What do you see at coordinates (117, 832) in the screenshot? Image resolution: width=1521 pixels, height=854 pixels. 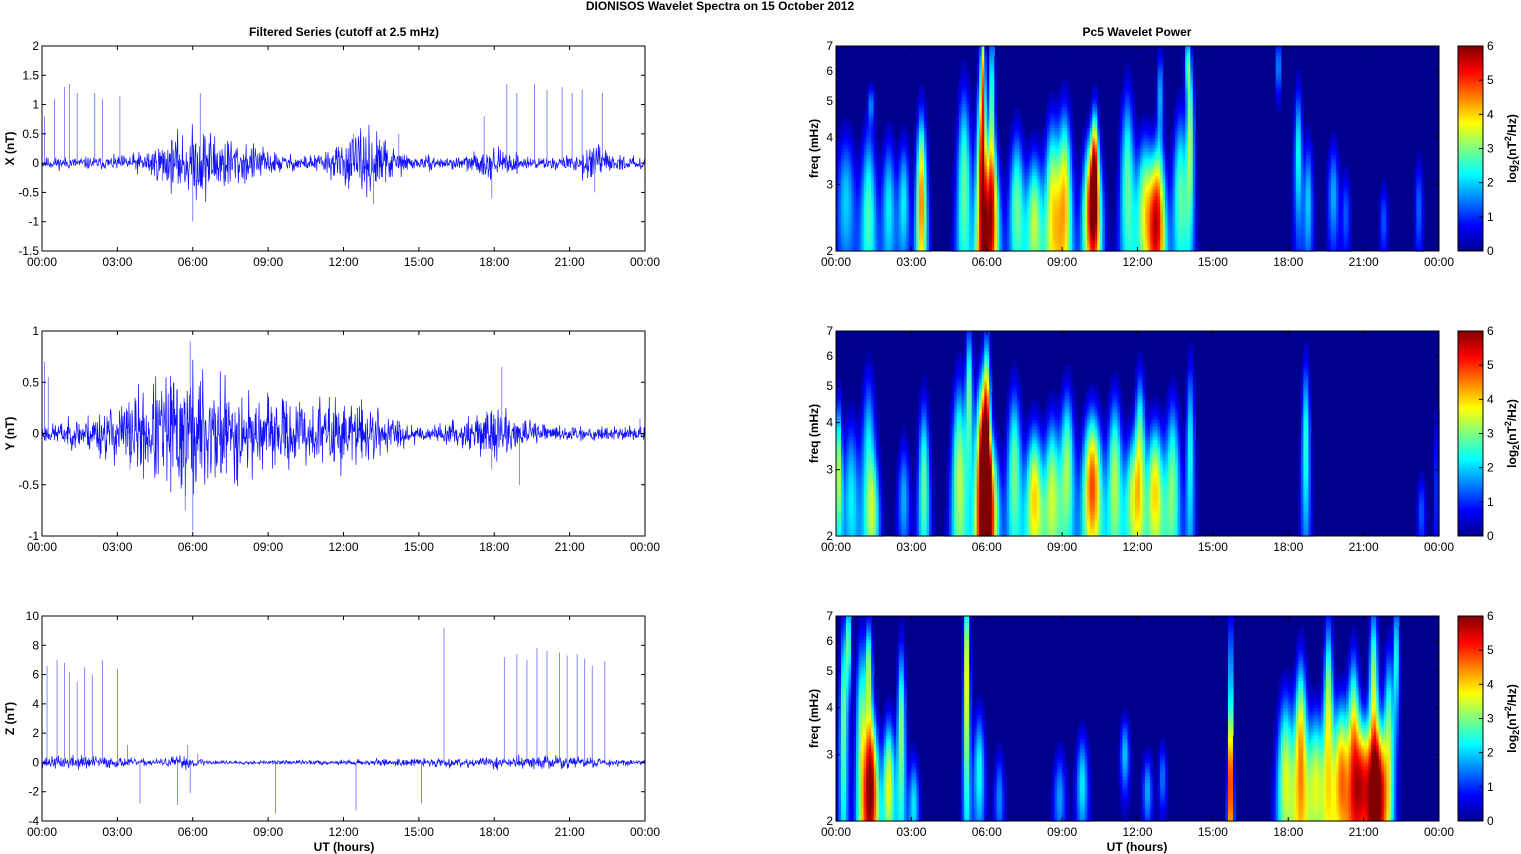 I see `x-tick-label: 03:00` at bounding box center [117, 832].